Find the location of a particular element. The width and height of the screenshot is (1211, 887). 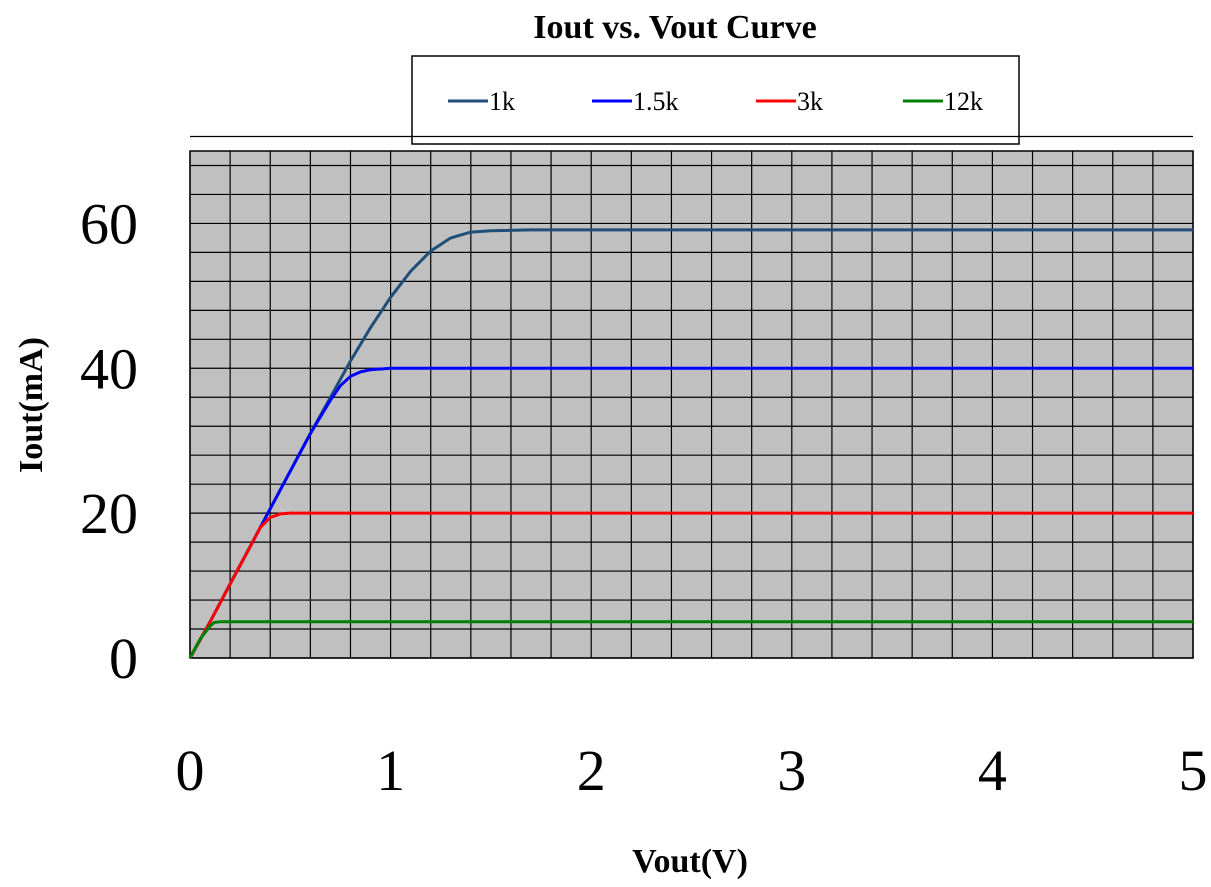

x-axis-title: Vout(V) is located at coordinates (690, 861).